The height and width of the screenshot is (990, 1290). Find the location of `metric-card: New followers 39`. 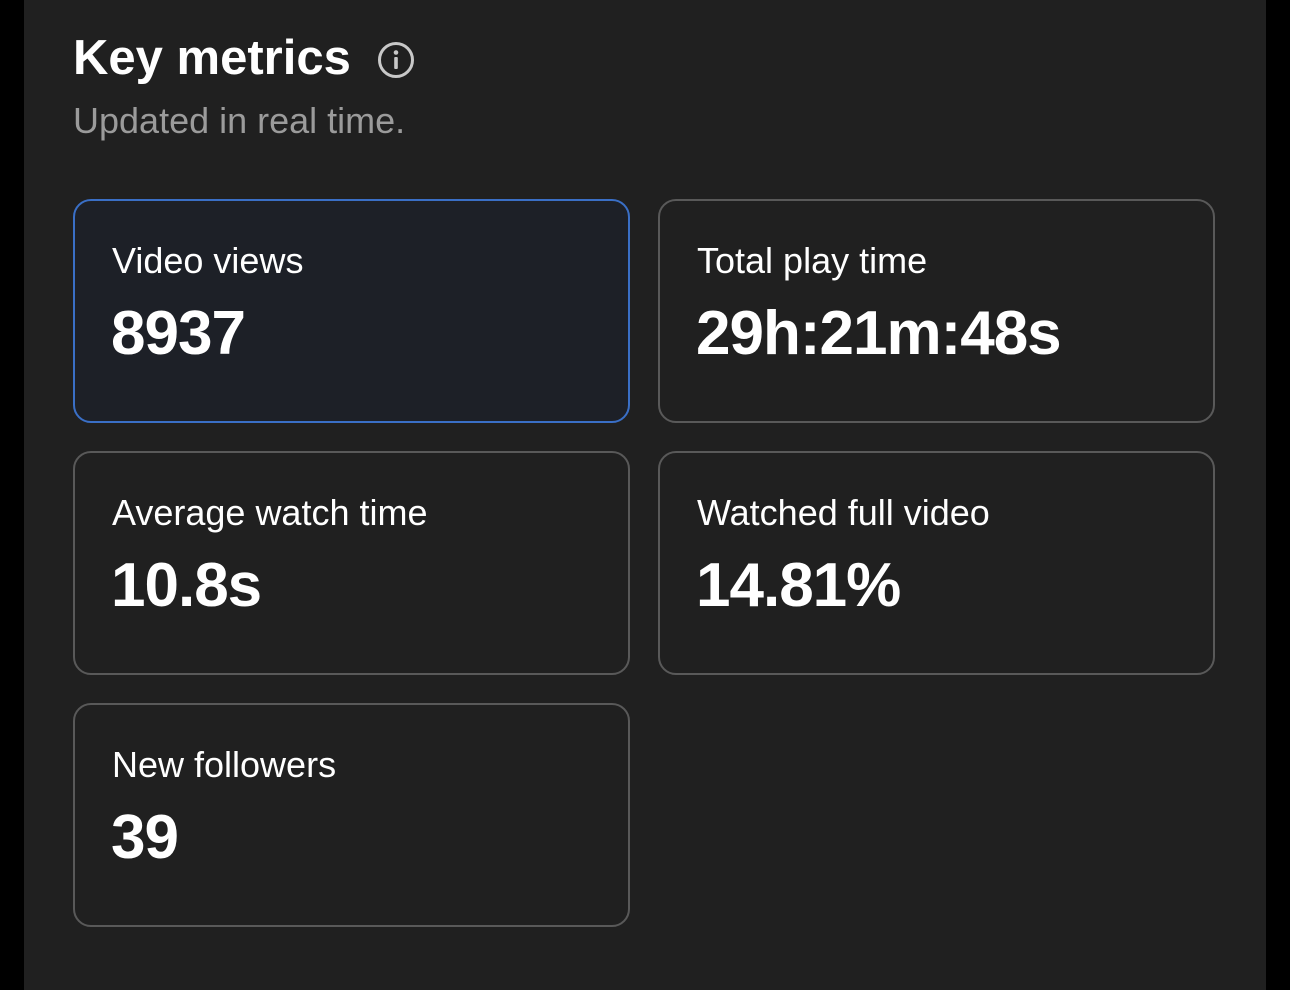

metric-card: New followers 39 is located at coordinates (351, 815).